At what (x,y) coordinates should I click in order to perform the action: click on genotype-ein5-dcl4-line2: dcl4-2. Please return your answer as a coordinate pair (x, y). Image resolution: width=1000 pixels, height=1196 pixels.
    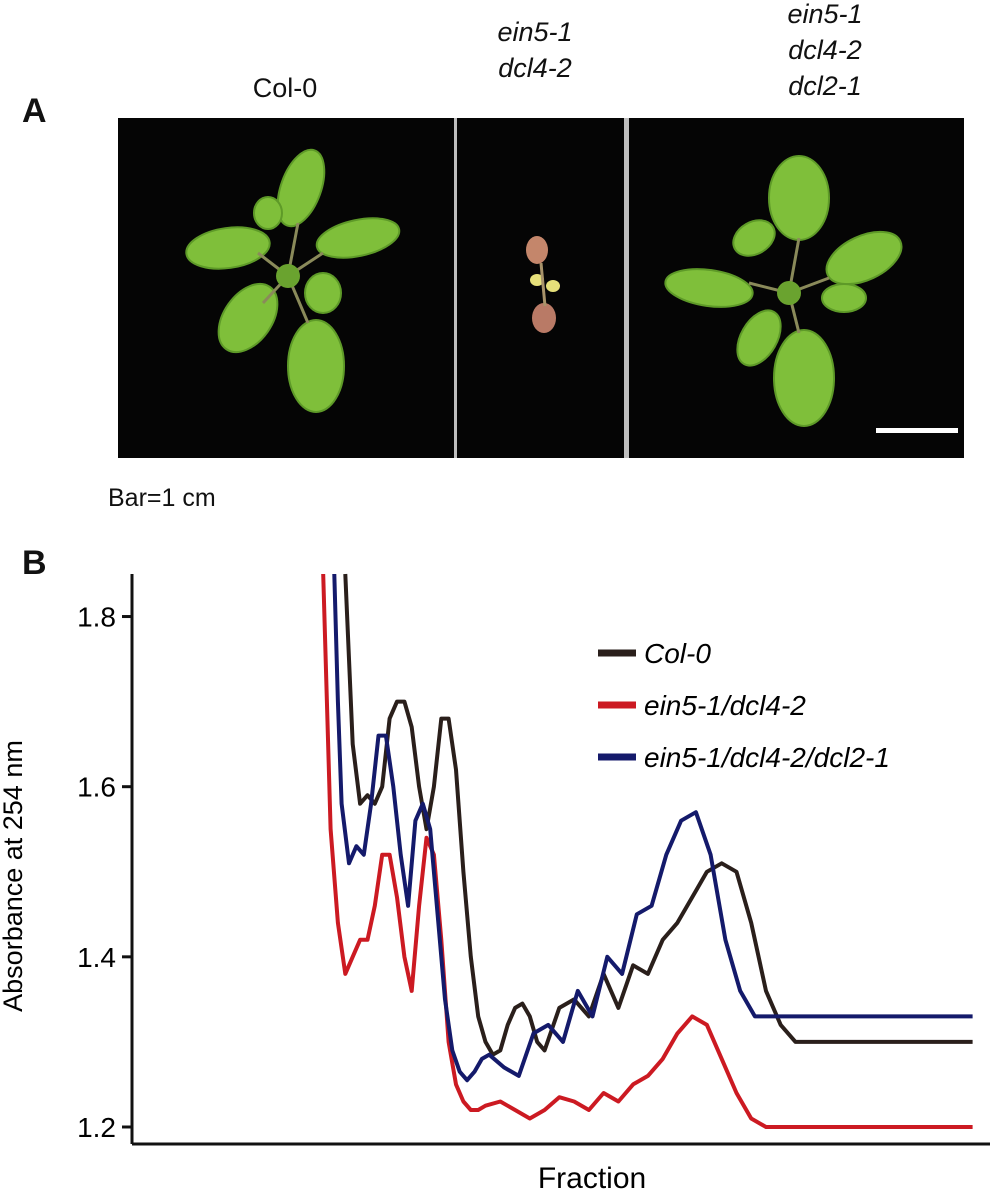
    Looking at the image, I should click on (535, 68).